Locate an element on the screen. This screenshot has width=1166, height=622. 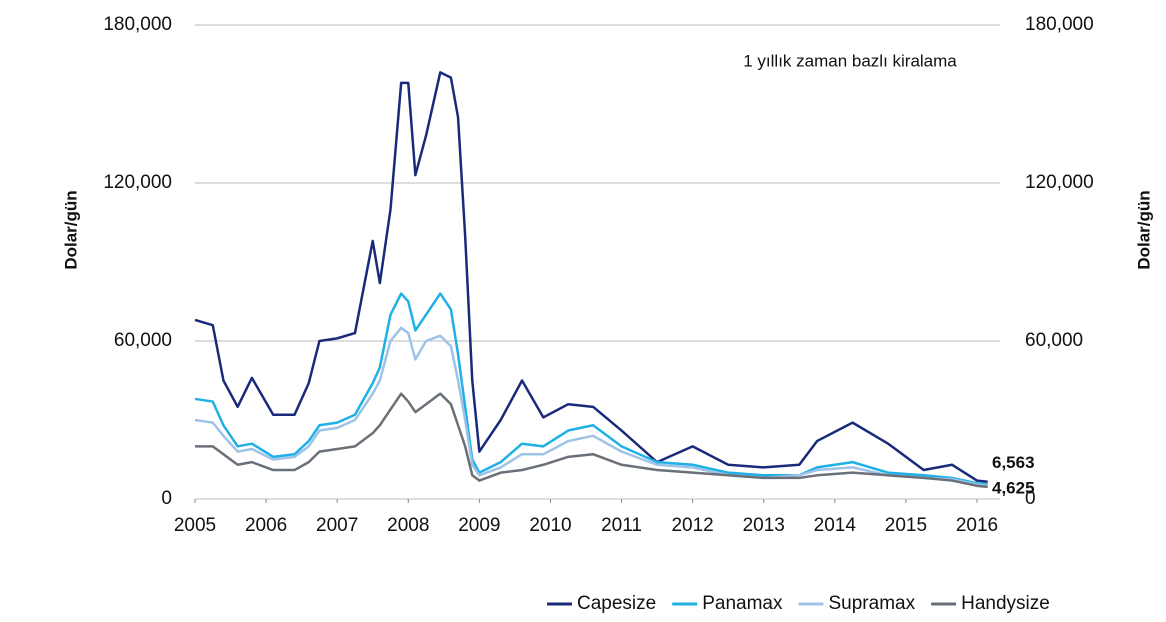
y-tick-label: 0 is located at coordinates (166, 498).